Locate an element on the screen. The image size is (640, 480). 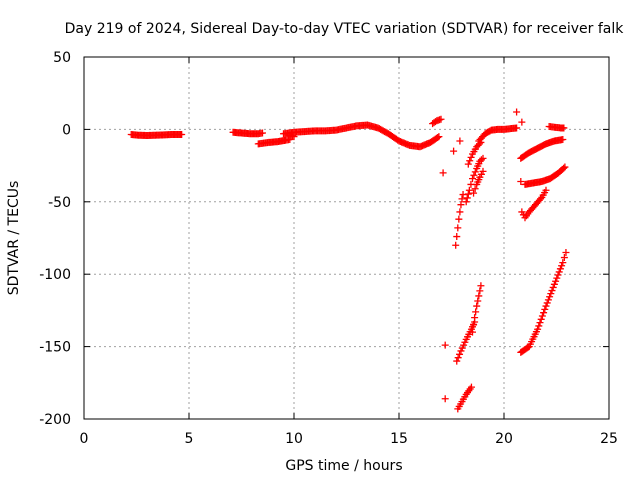
y-axis-label: SDTVAR / TECUs is located at coordinates (14, 238).